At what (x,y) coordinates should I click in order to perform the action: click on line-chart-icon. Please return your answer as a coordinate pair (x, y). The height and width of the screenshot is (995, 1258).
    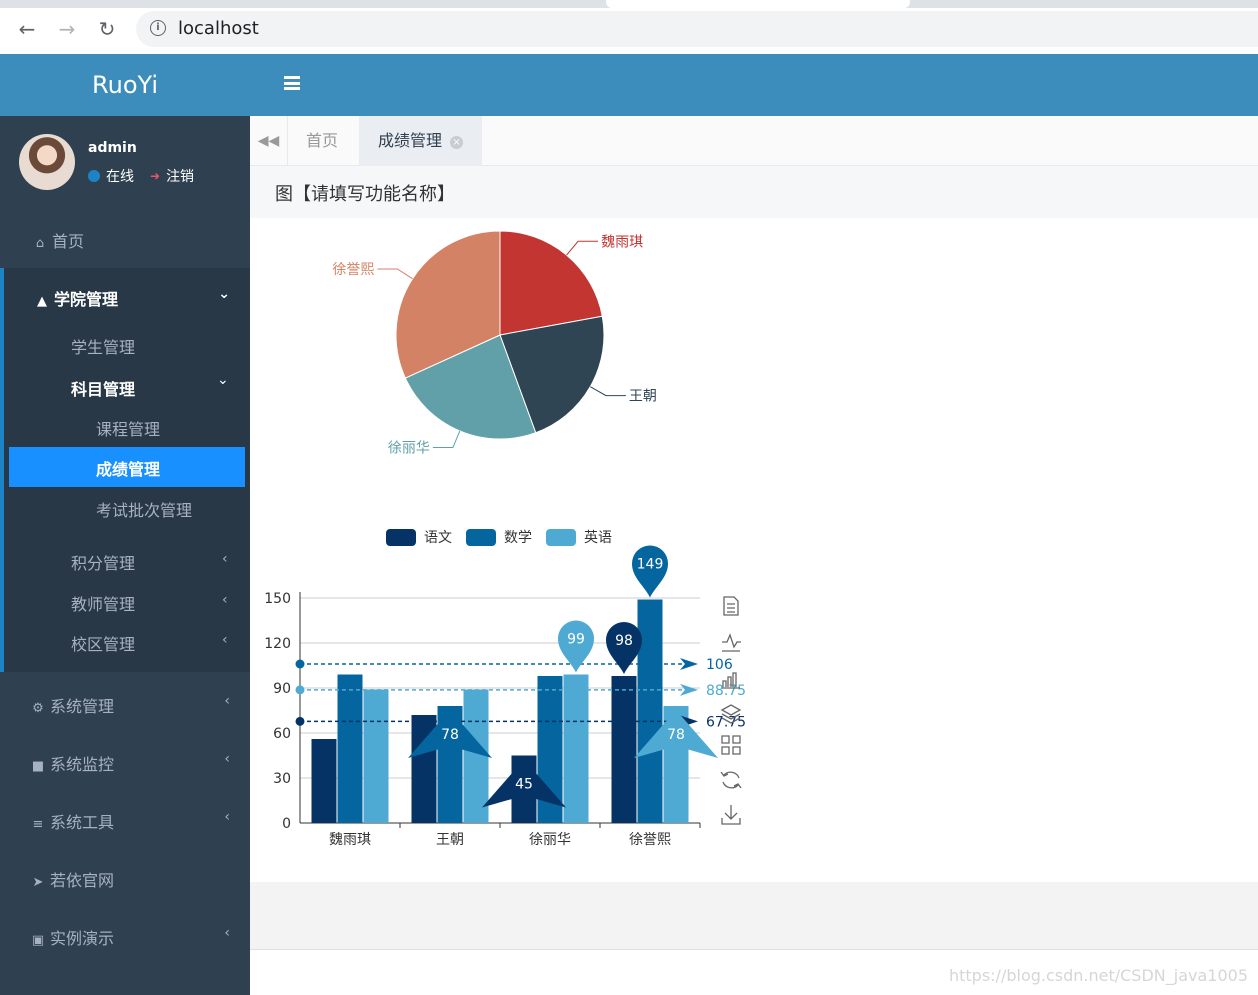
    Looking at the image, I should click on (731, 642).